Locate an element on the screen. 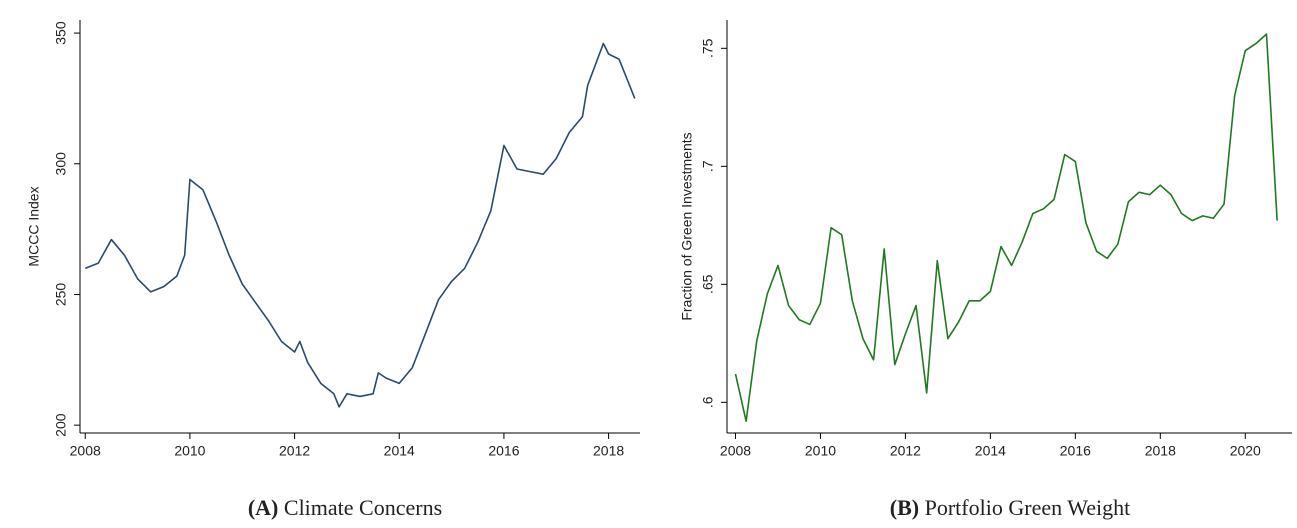 The width and height of the screenshot is (1297, 528). y-tick-label: 250 is located at coordinates (61, 295).